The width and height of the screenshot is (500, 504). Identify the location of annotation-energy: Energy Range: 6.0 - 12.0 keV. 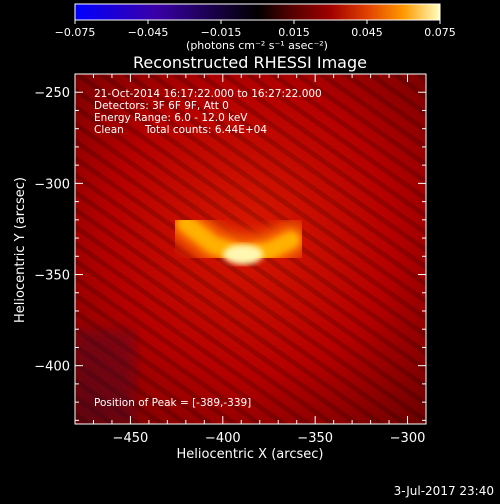
(171, 118).